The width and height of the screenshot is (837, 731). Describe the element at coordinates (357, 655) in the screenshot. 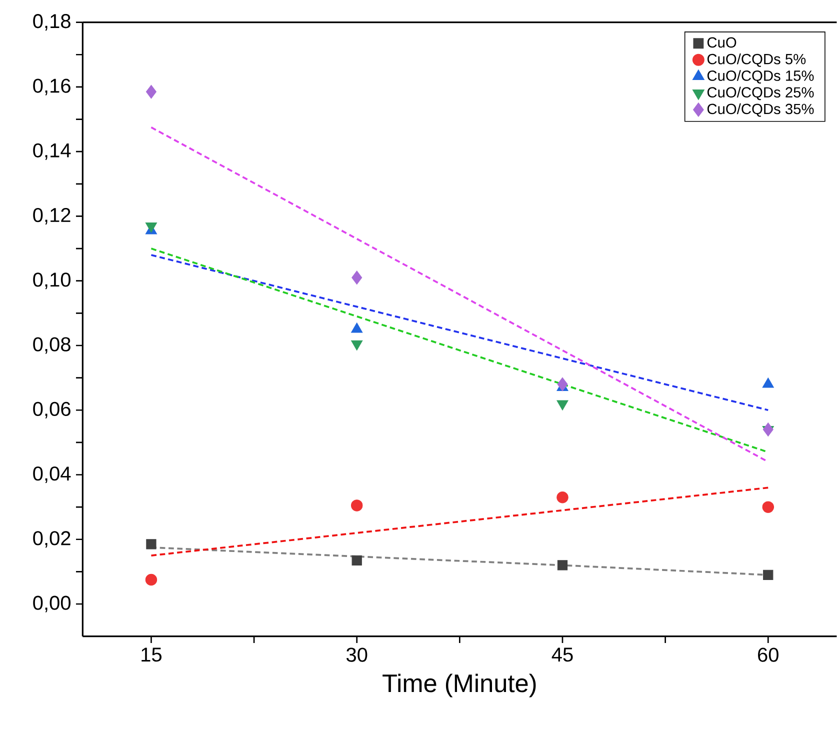

I see `x-tick-label: 30` at that location.